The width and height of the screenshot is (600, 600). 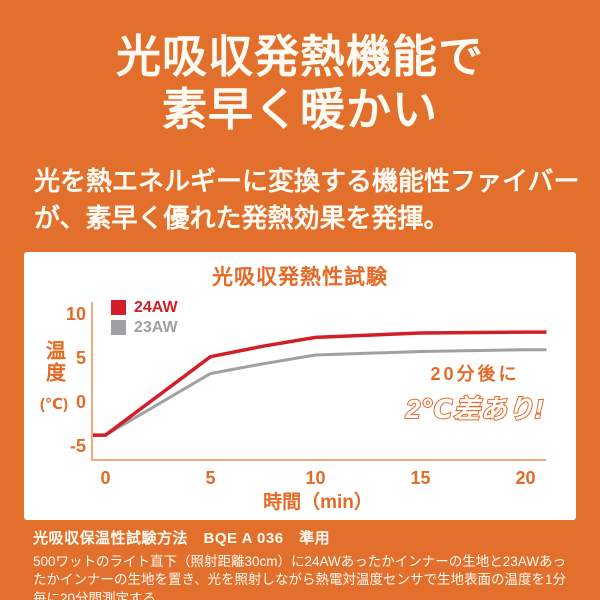 What do you see at coordinates (299, 109) in the screenshot?
I see `page-title-line-2: 素早く暖かい` at bounding box center [299, 109].